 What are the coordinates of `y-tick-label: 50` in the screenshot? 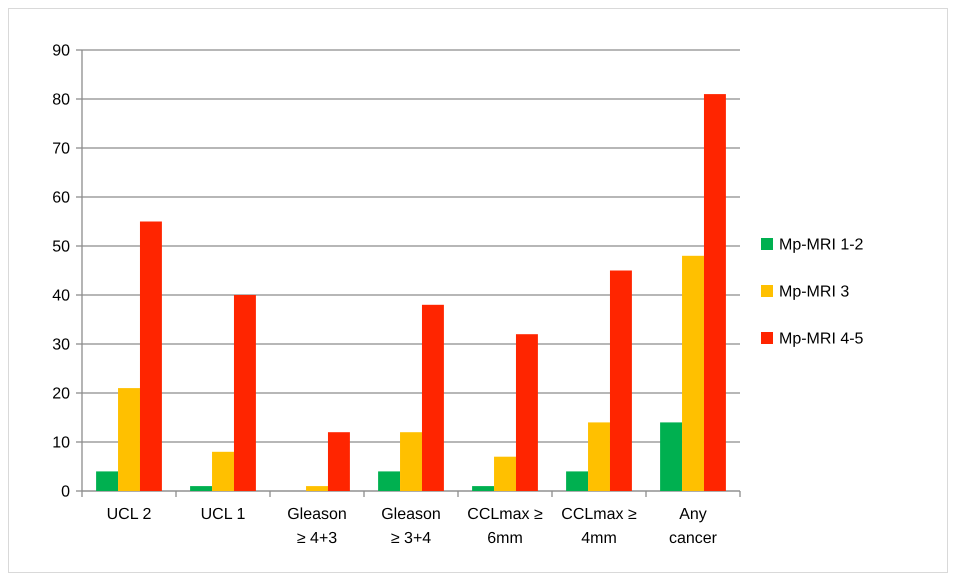 It's located at (61, 247).